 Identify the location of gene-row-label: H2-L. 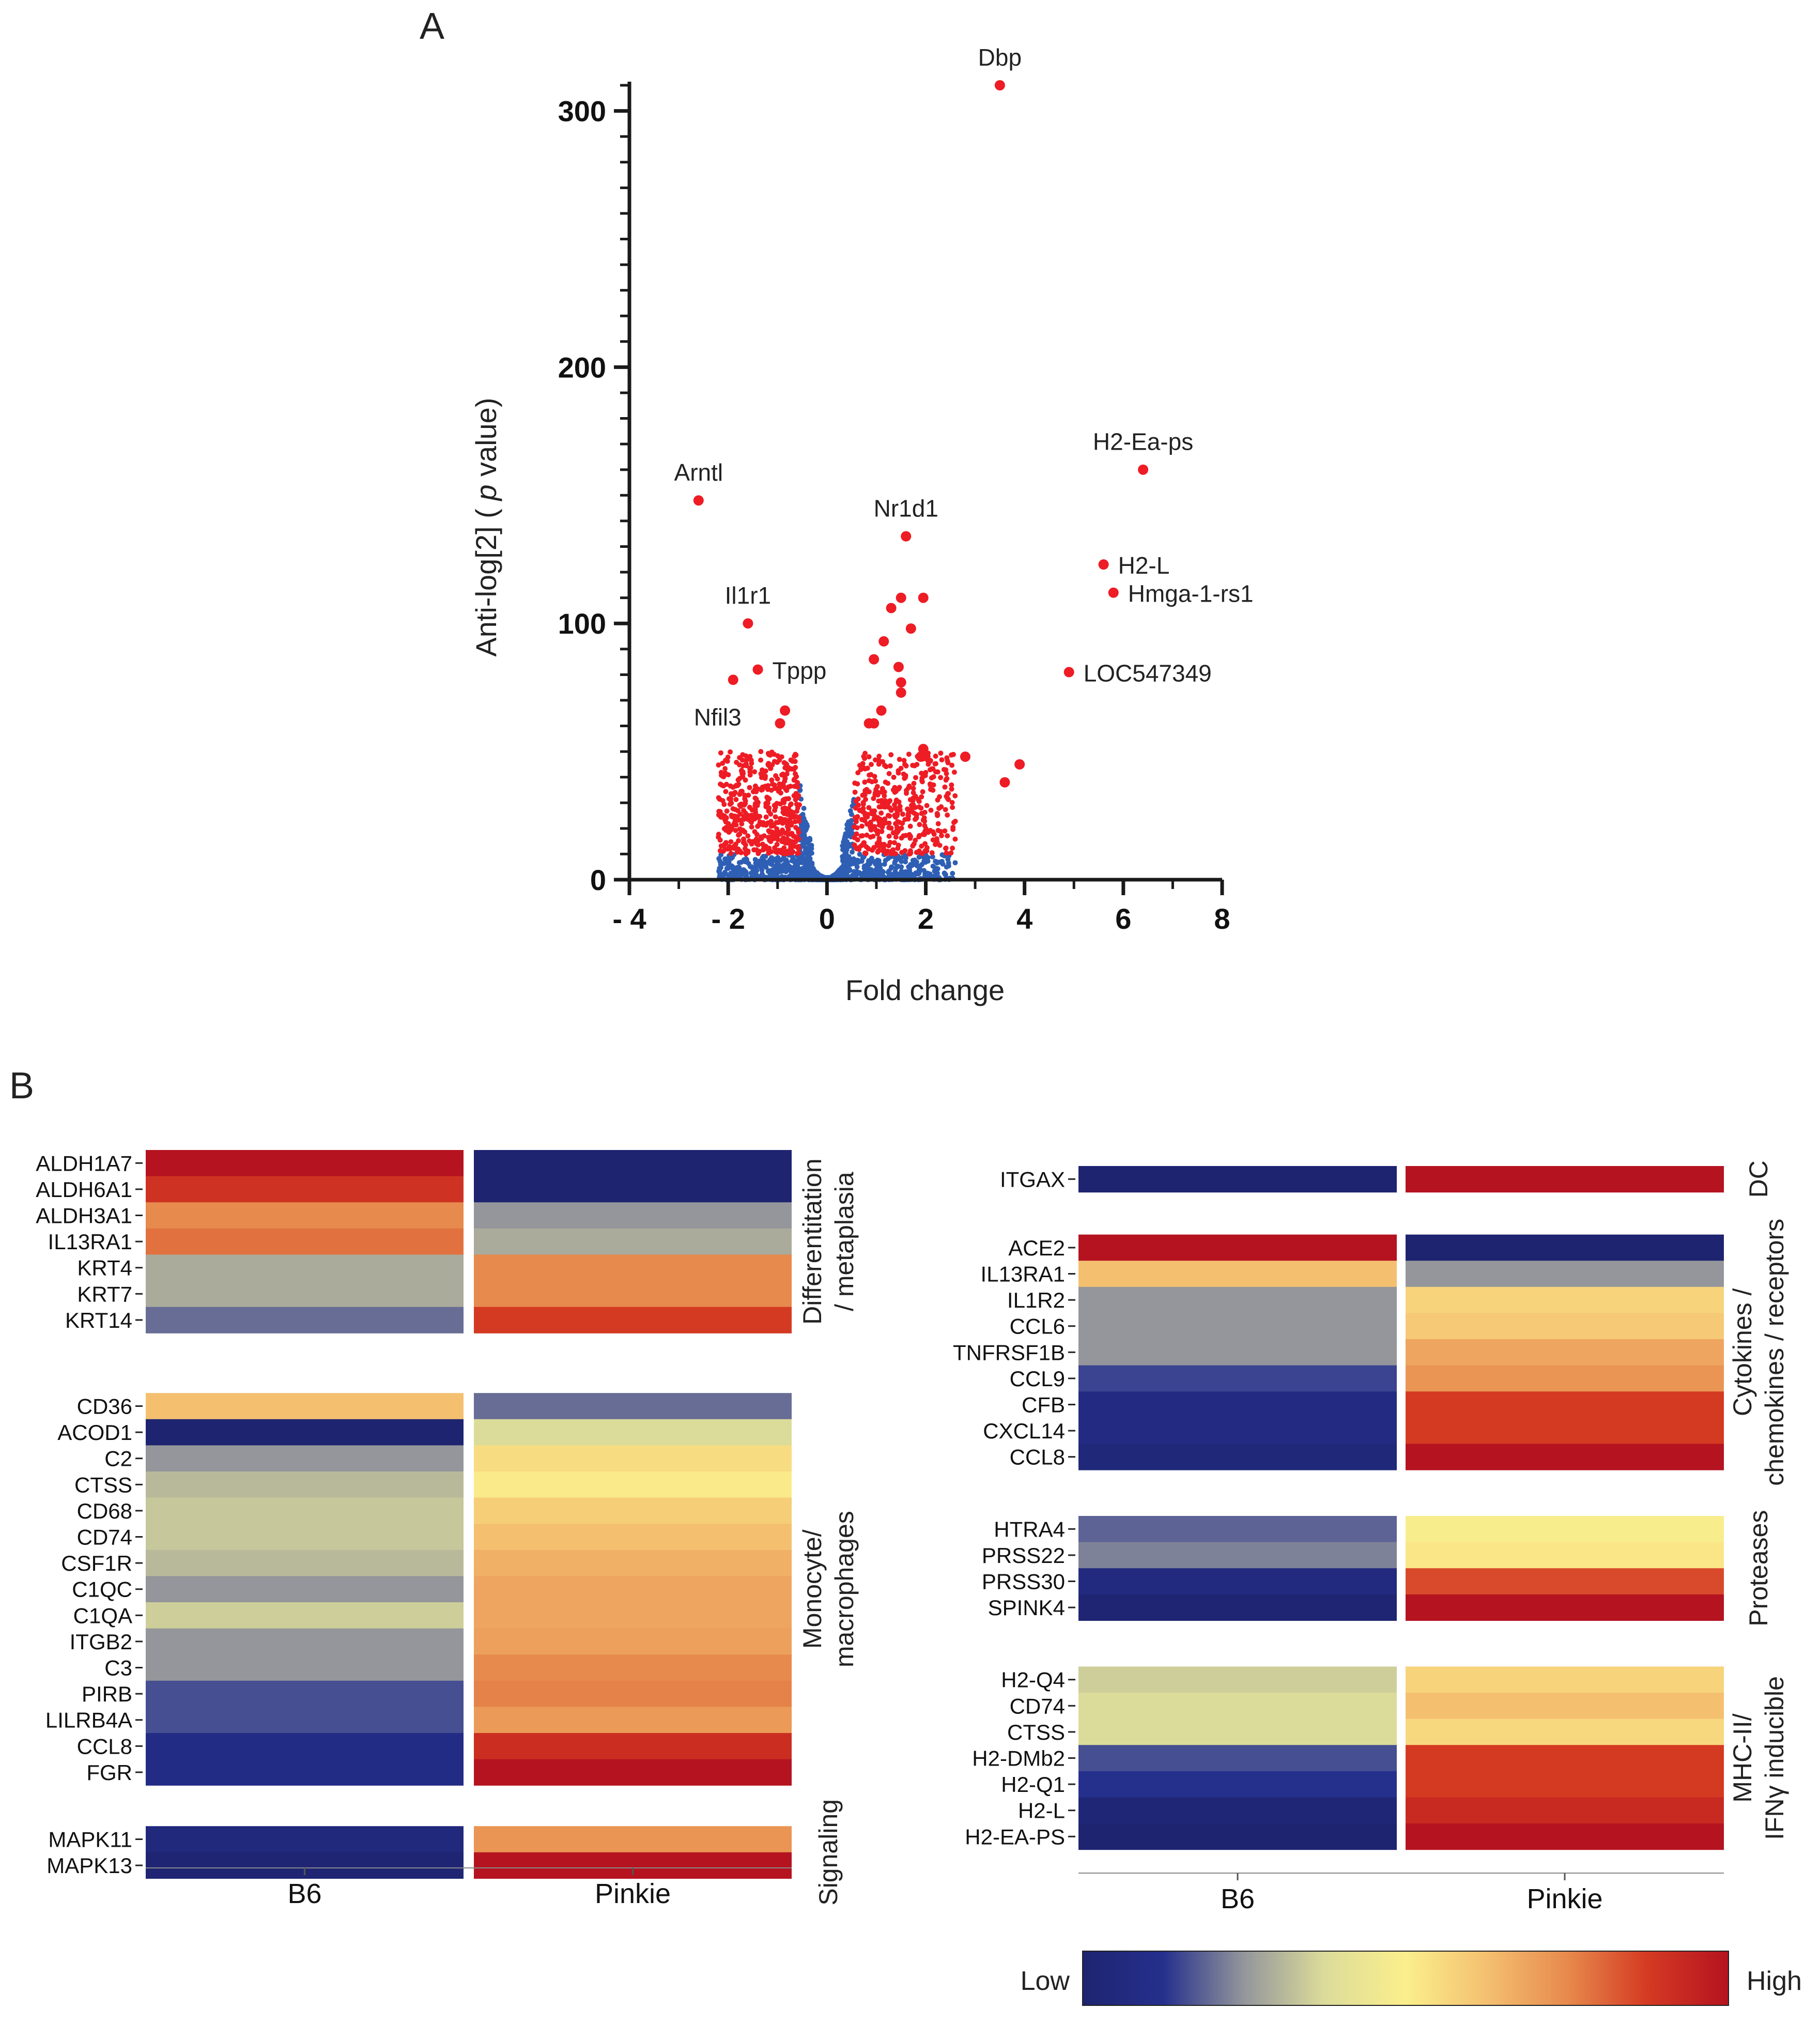
(1041, 1811).